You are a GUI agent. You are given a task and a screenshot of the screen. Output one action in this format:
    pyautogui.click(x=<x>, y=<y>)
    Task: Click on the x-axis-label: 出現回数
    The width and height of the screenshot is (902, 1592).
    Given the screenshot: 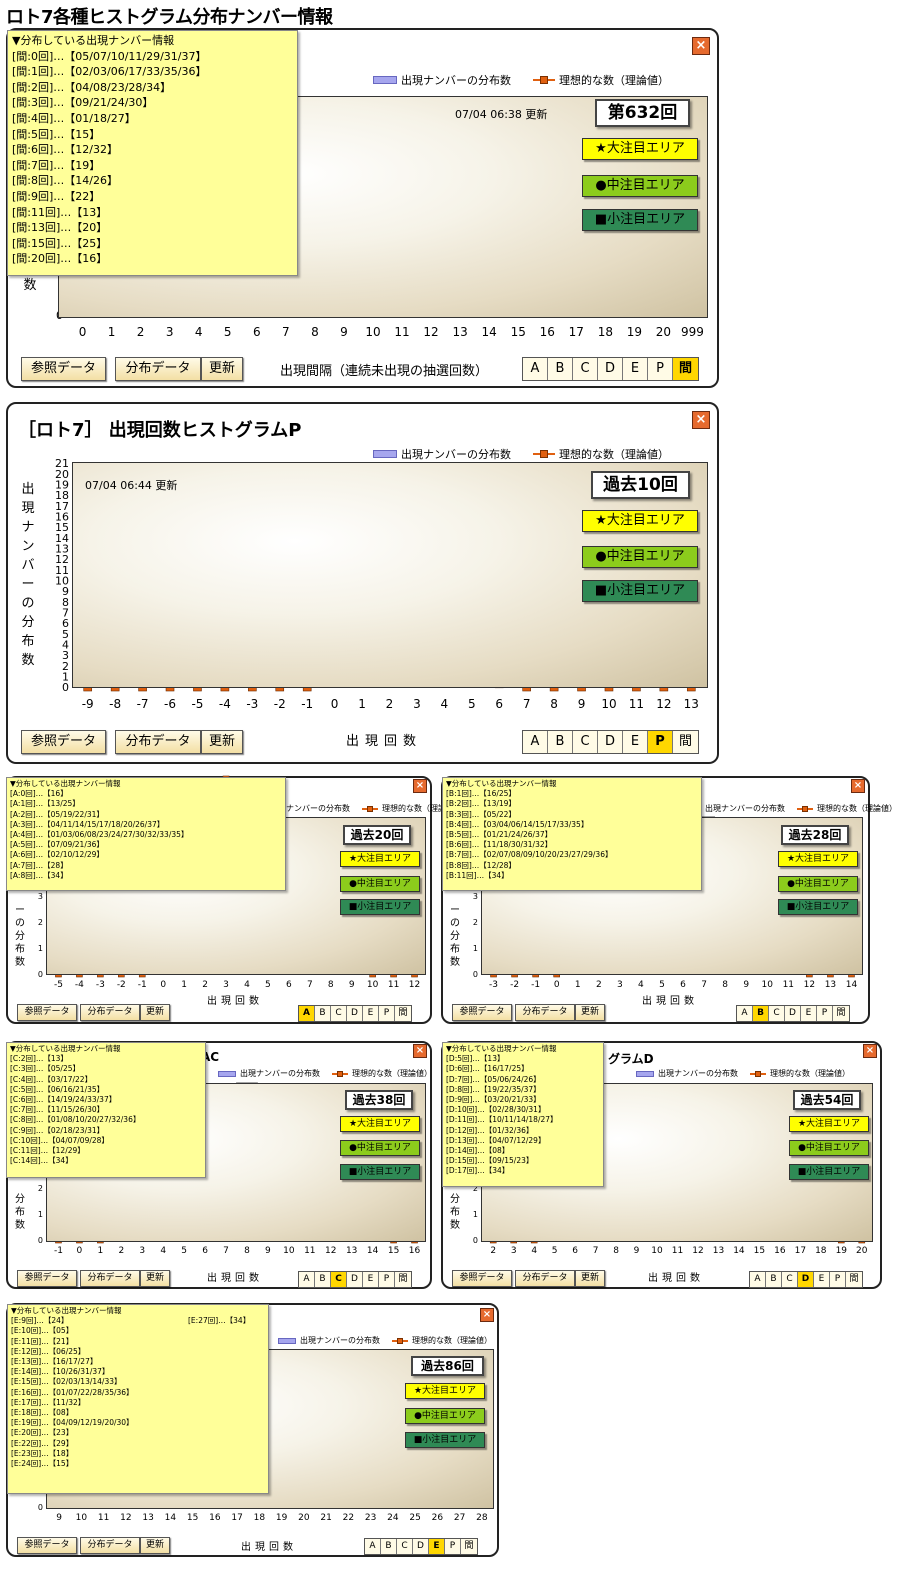 What is the action you would take?
    pyautogui.click(x=384, y=741)
    